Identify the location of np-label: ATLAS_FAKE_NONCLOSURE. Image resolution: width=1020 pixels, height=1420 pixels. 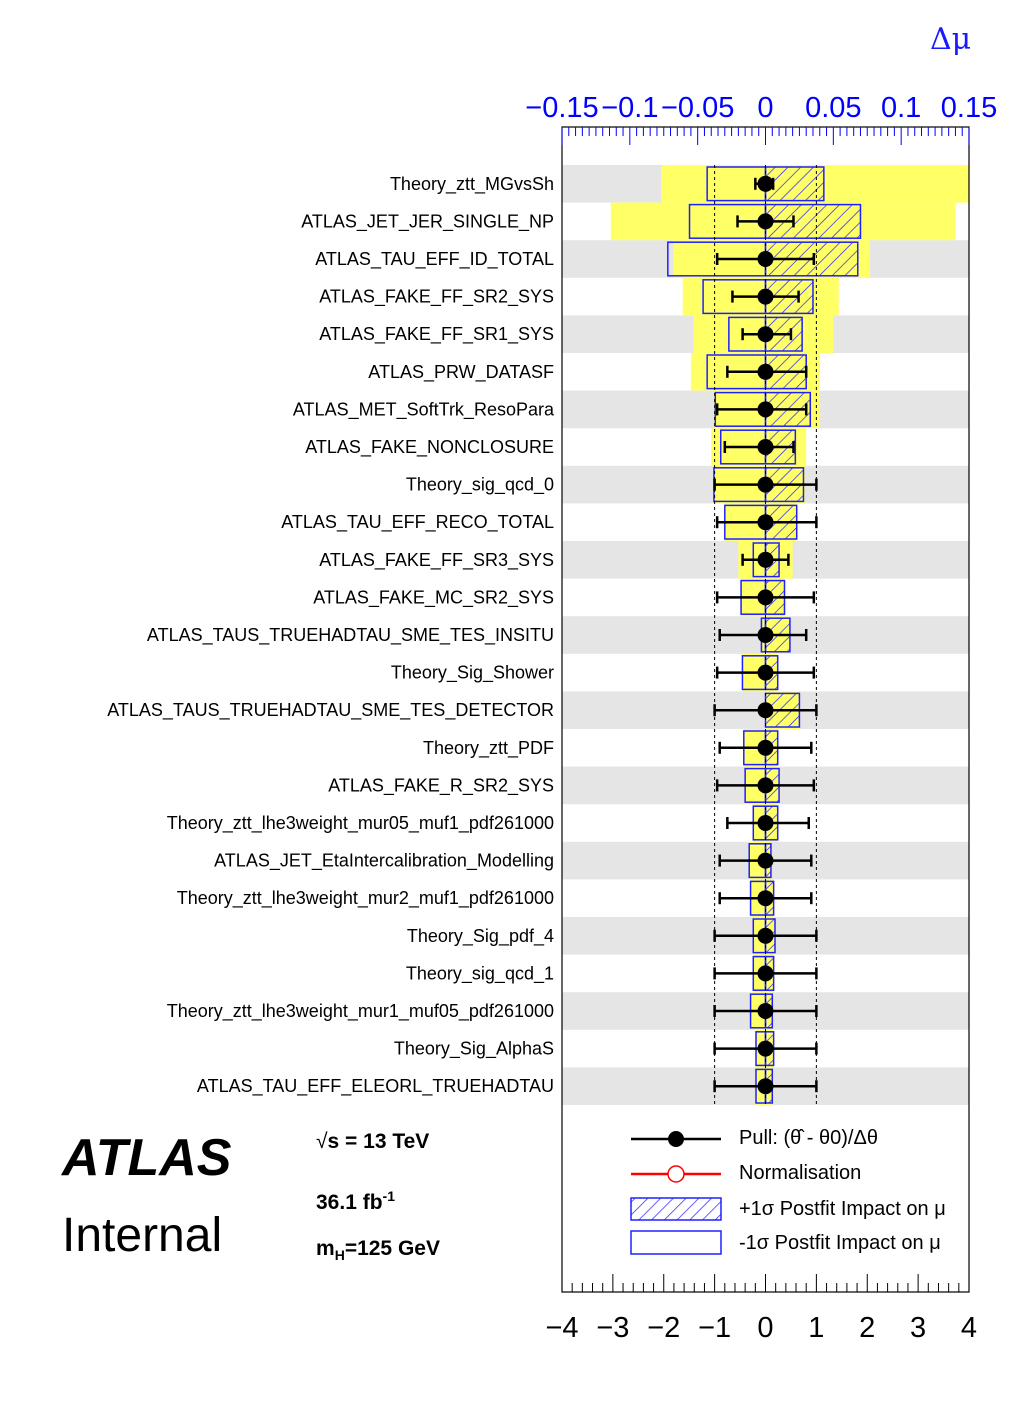
(429, 447).